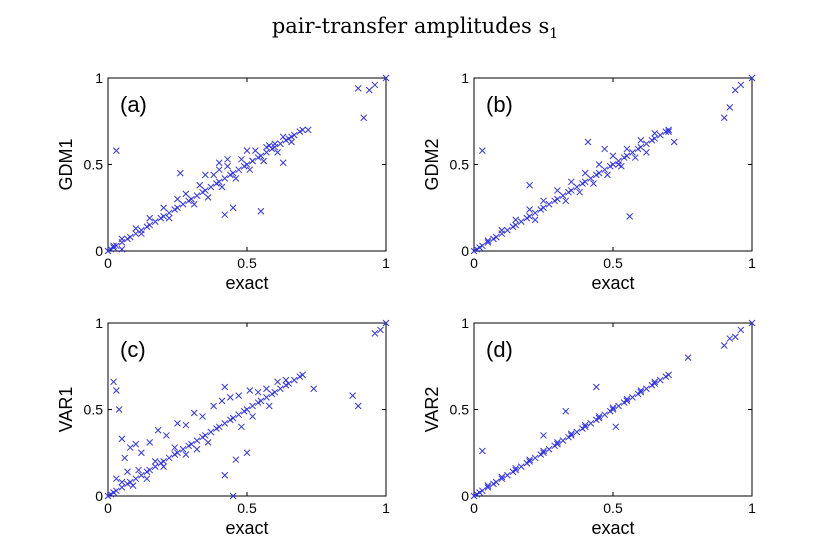  What do you see at coordinates (432, 410) in the screenshot?
I see `y-axis-label: VAR2` at bounding box center [432, 410].